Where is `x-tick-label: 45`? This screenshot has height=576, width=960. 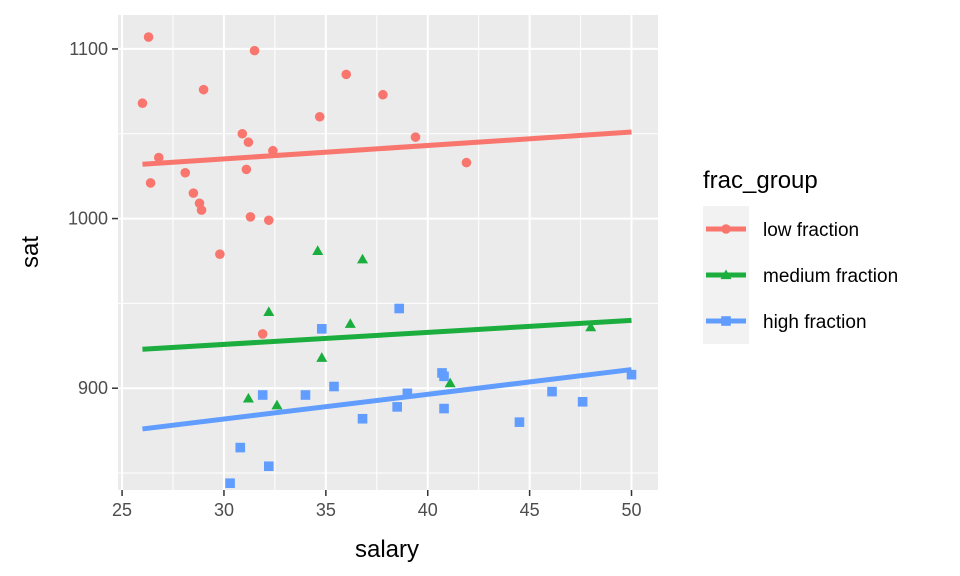 x-tick-label: 45 is located at coordinates (530, 510).